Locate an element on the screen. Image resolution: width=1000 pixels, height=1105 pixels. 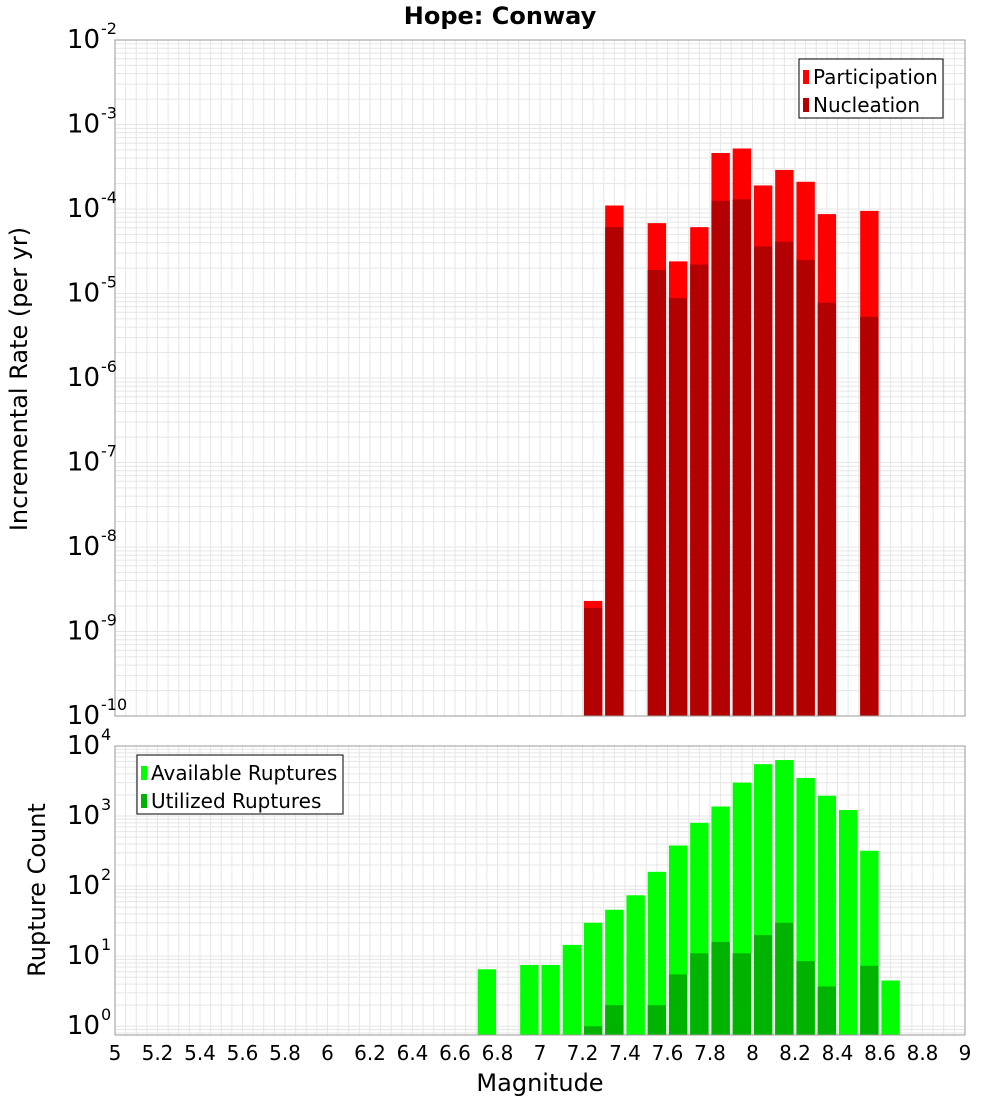
top-y-tick-exponent: -3 is located at coordinates (109, 113).